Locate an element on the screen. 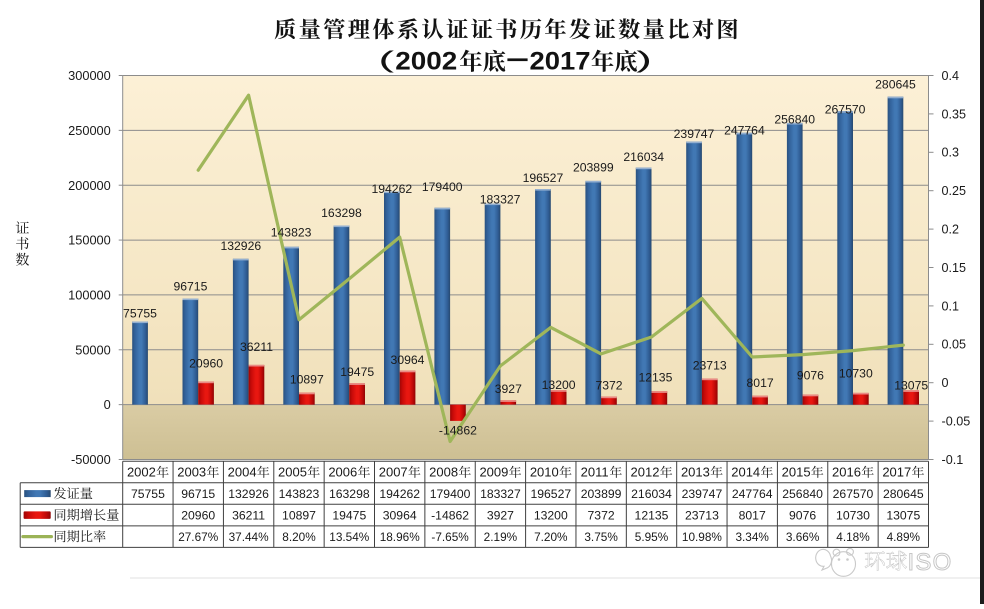 Image resolution: width=984 pixels, height=609 pixels. svg-text: 239747 is located at coordinates (702, 494).